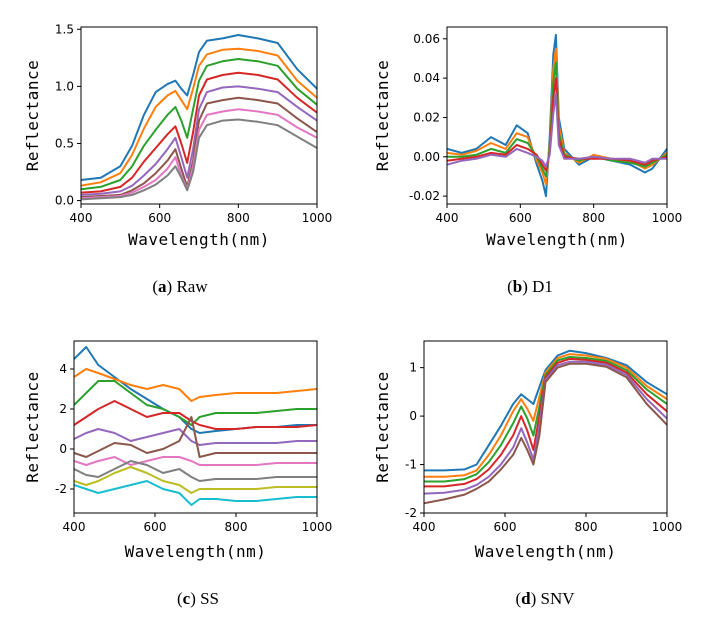  I want to click on y-tick-label: 4, so click(63, 369).